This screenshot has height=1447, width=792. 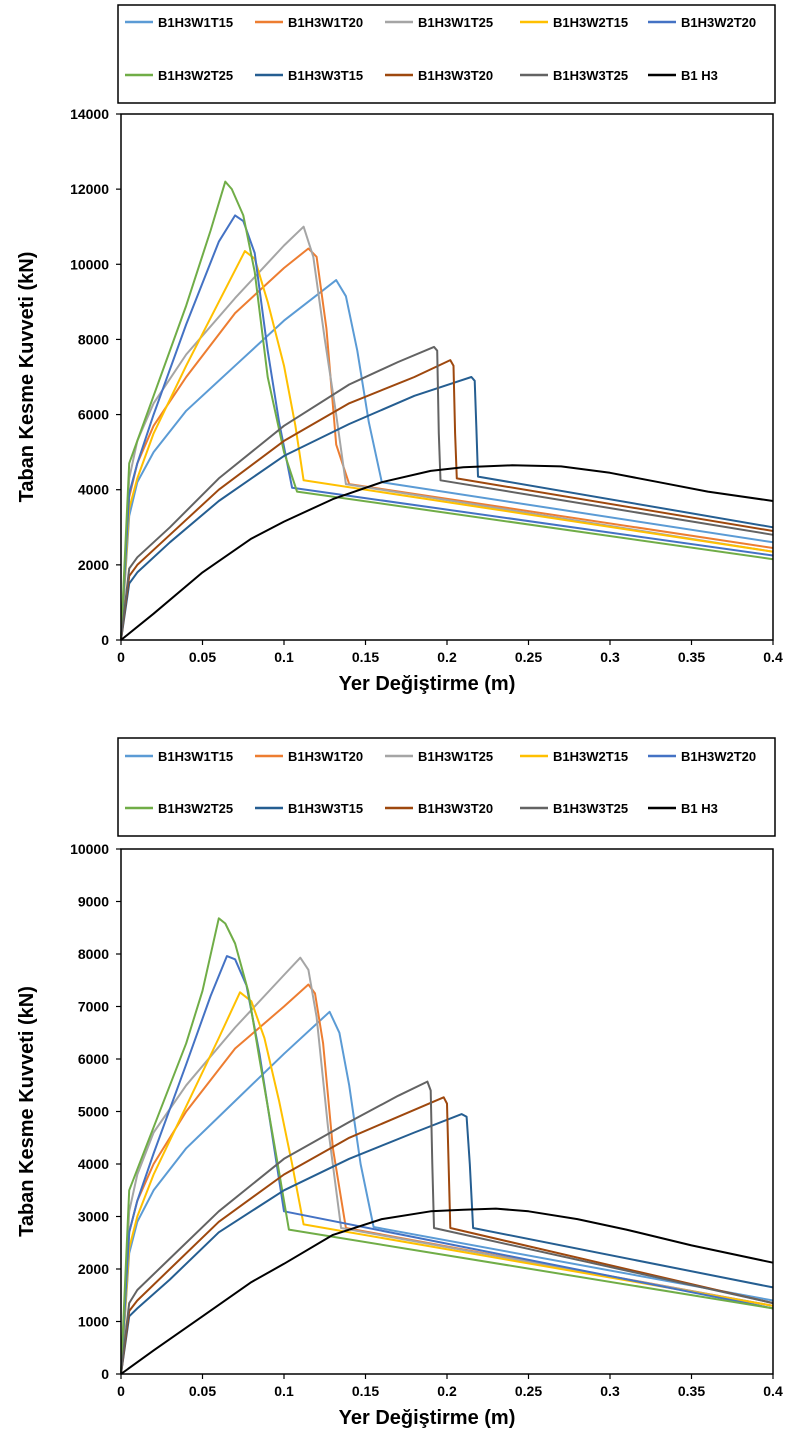 What do you see at coordinates (325, 75) in the screenshot?
I see `legend-label: B1H3W3T15` at bounding box center [325, 75].